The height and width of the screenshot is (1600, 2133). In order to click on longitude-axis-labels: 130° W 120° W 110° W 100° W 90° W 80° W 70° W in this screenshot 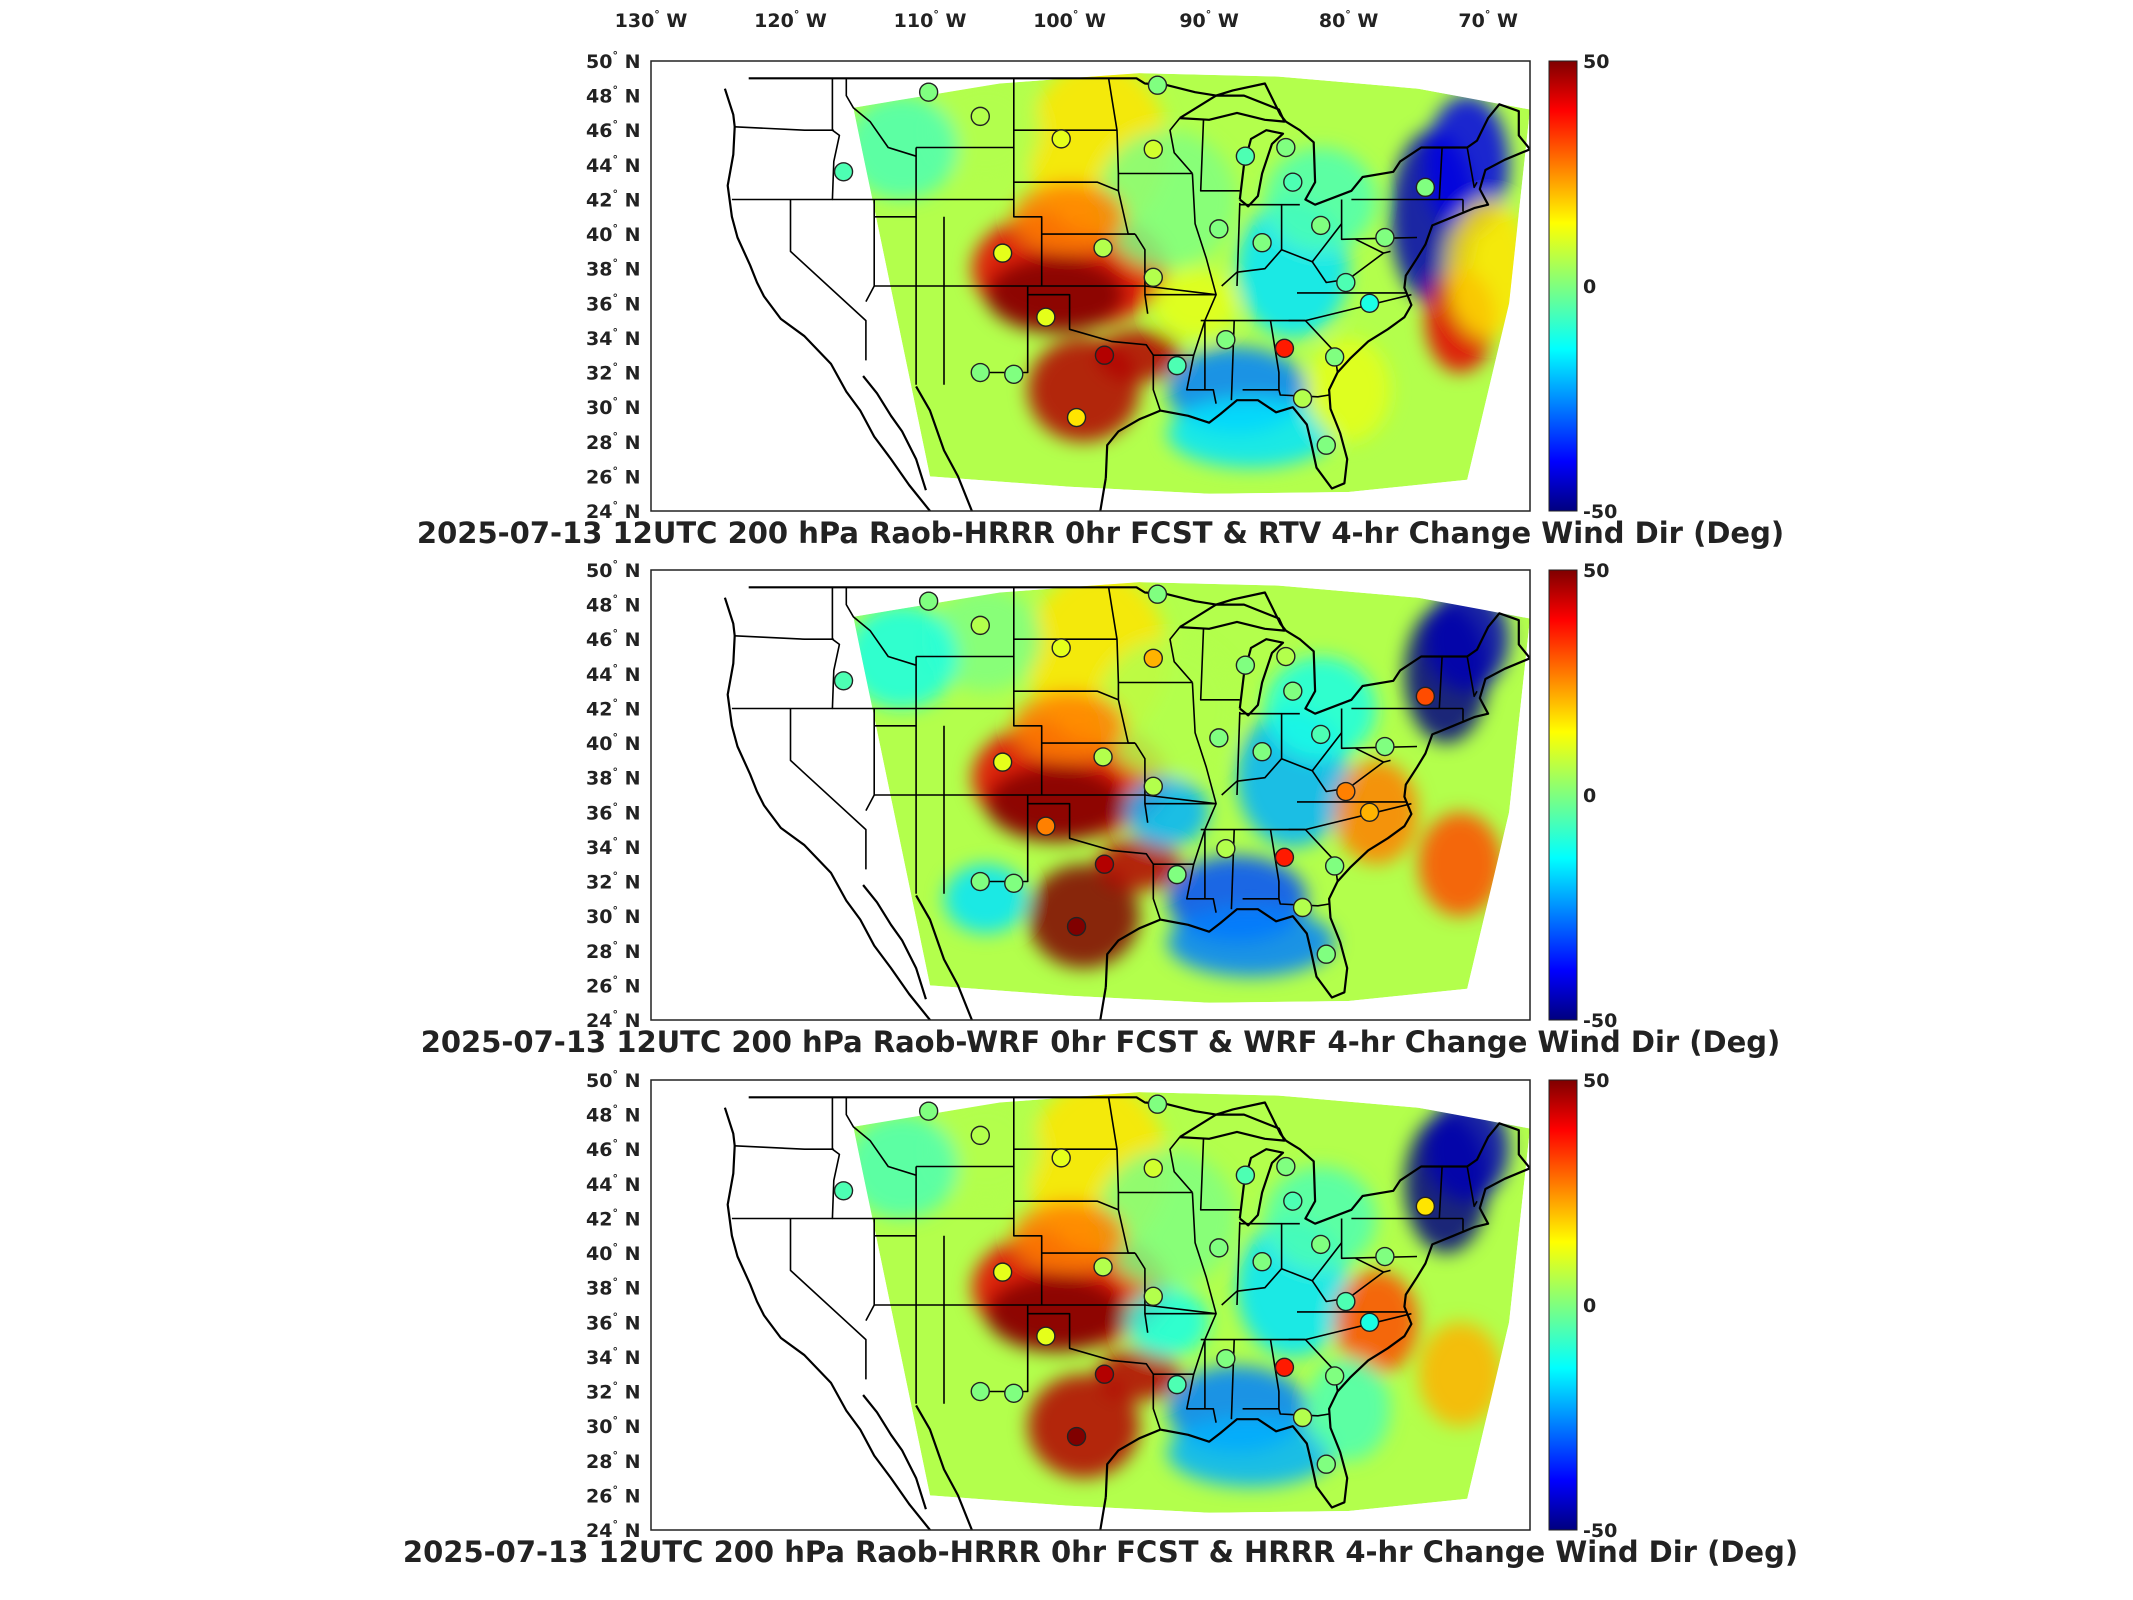, I will do `click(1066, 20)`.